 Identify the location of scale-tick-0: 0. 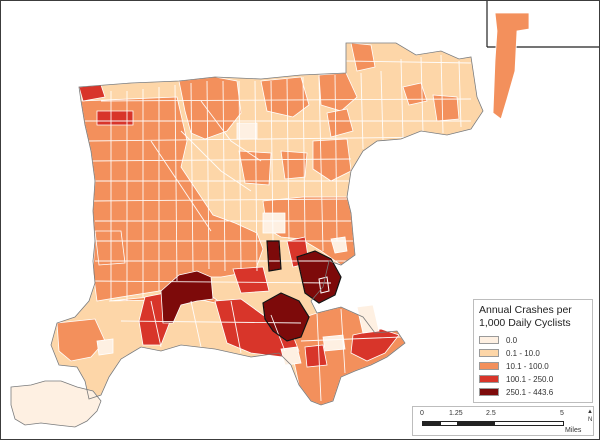
(422, 413).